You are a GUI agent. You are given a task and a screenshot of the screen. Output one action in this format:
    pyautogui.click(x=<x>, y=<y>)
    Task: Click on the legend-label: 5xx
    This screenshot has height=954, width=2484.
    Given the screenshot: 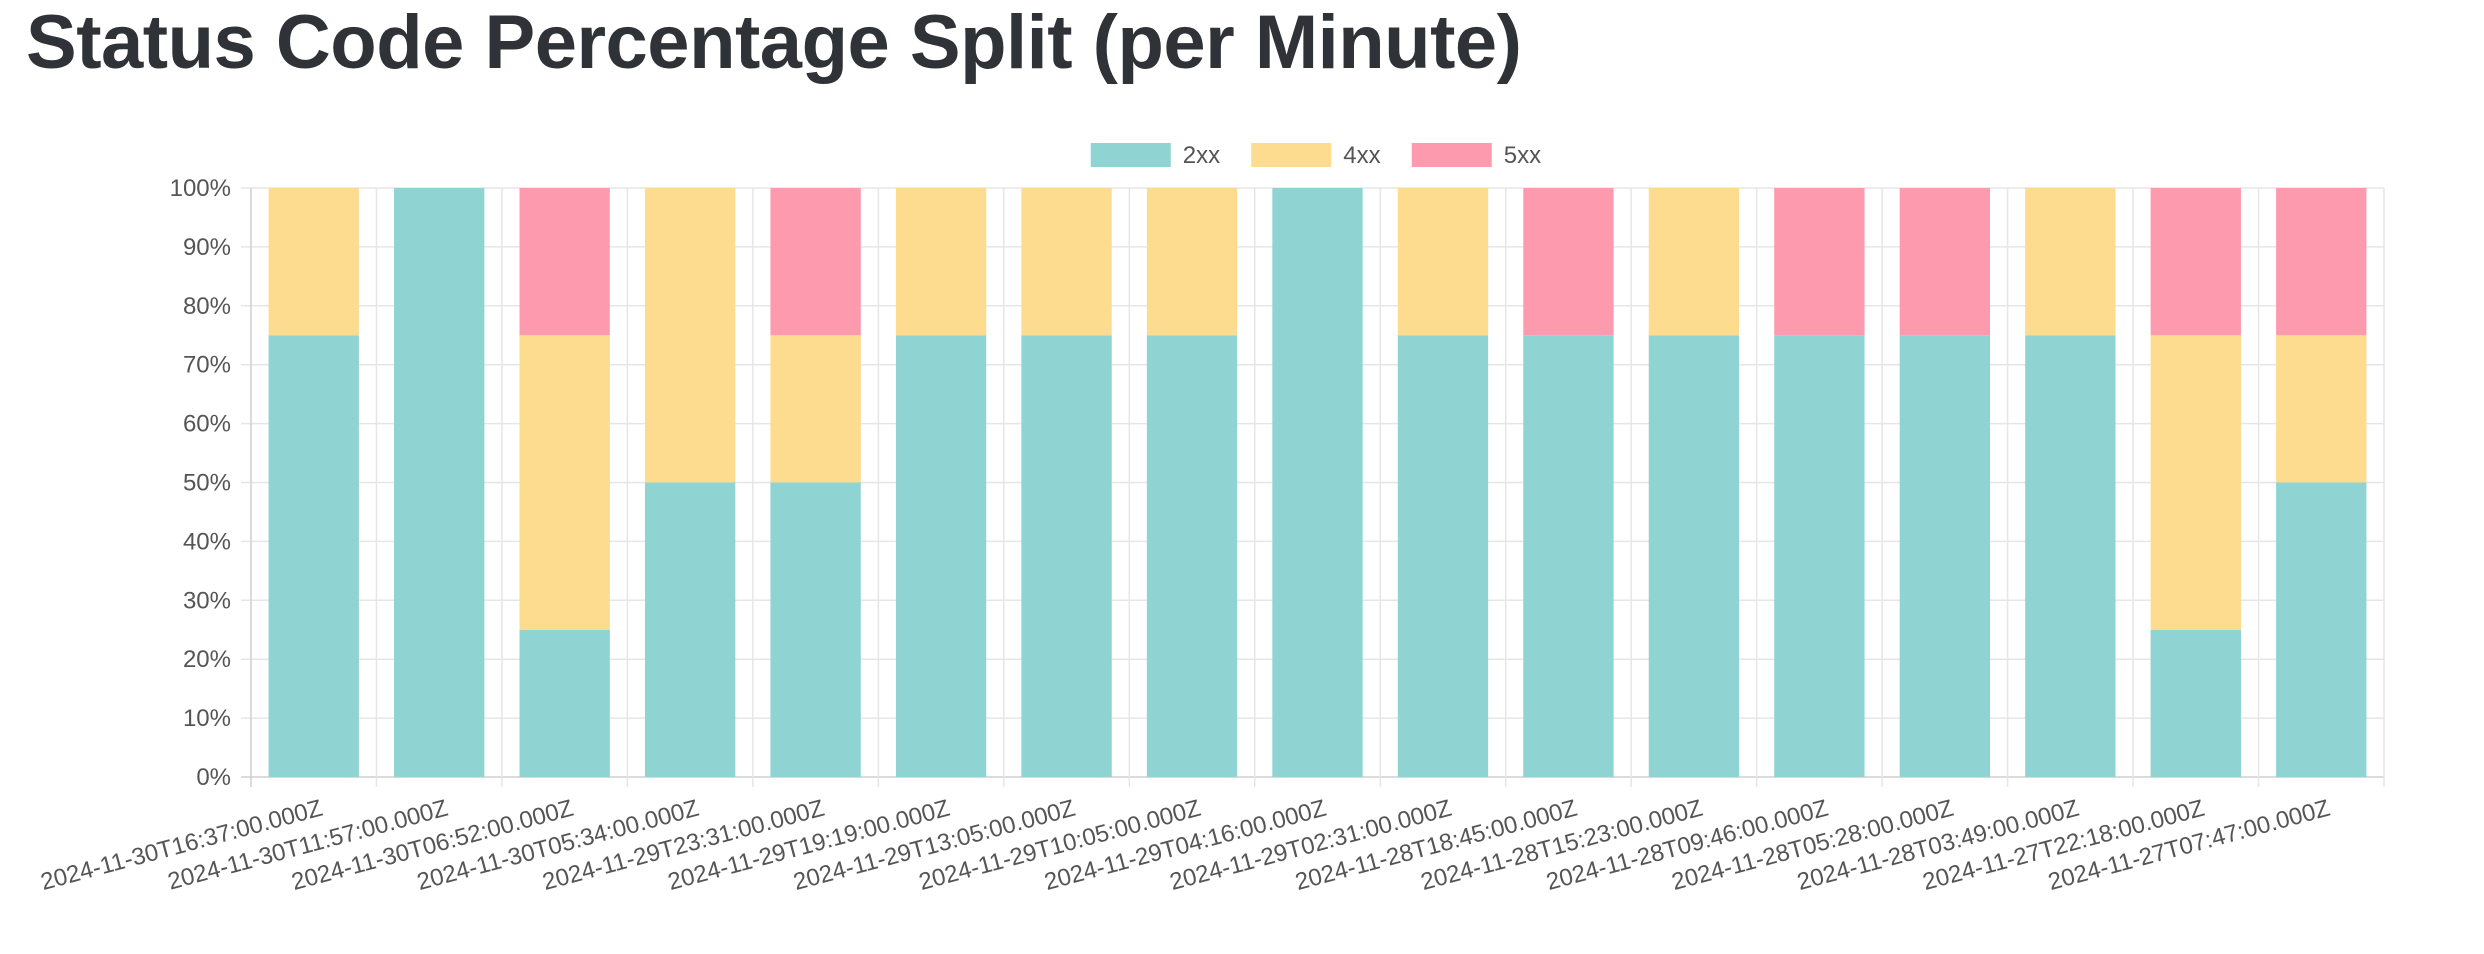 What is the action you would take?
    pyautogui.click(x=1522, y=155)
    